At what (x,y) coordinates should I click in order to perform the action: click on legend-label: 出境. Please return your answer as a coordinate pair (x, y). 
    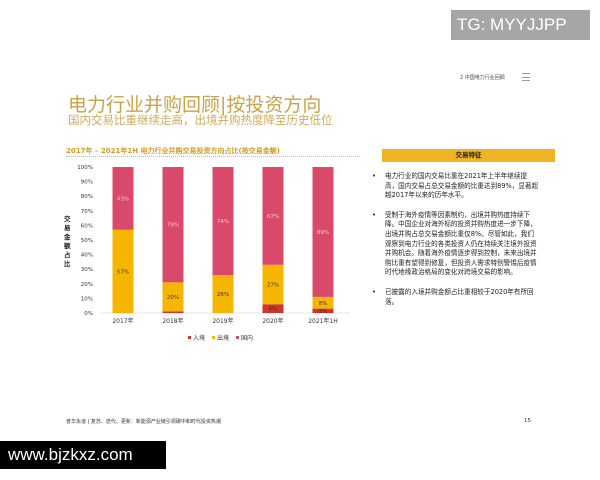
    Looking at the image, I should click on (223, 338).